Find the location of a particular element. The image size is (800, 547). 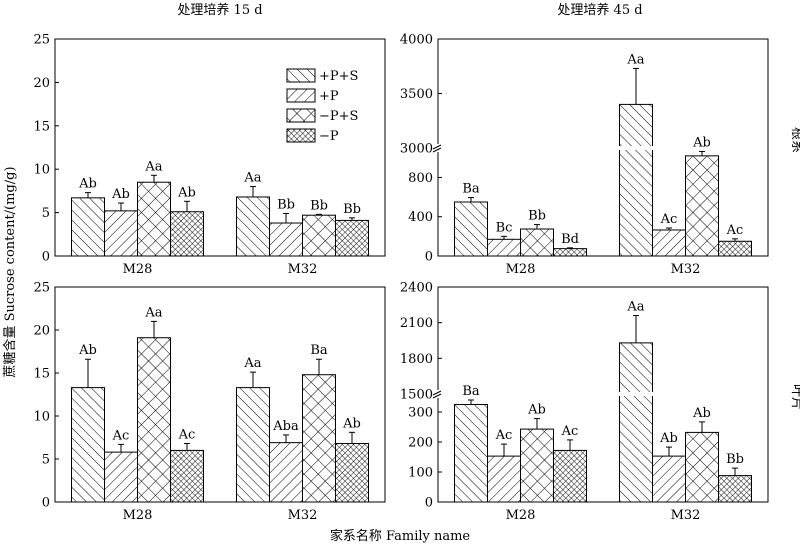

significance-label: Bd is located at coordinates (570, 239).